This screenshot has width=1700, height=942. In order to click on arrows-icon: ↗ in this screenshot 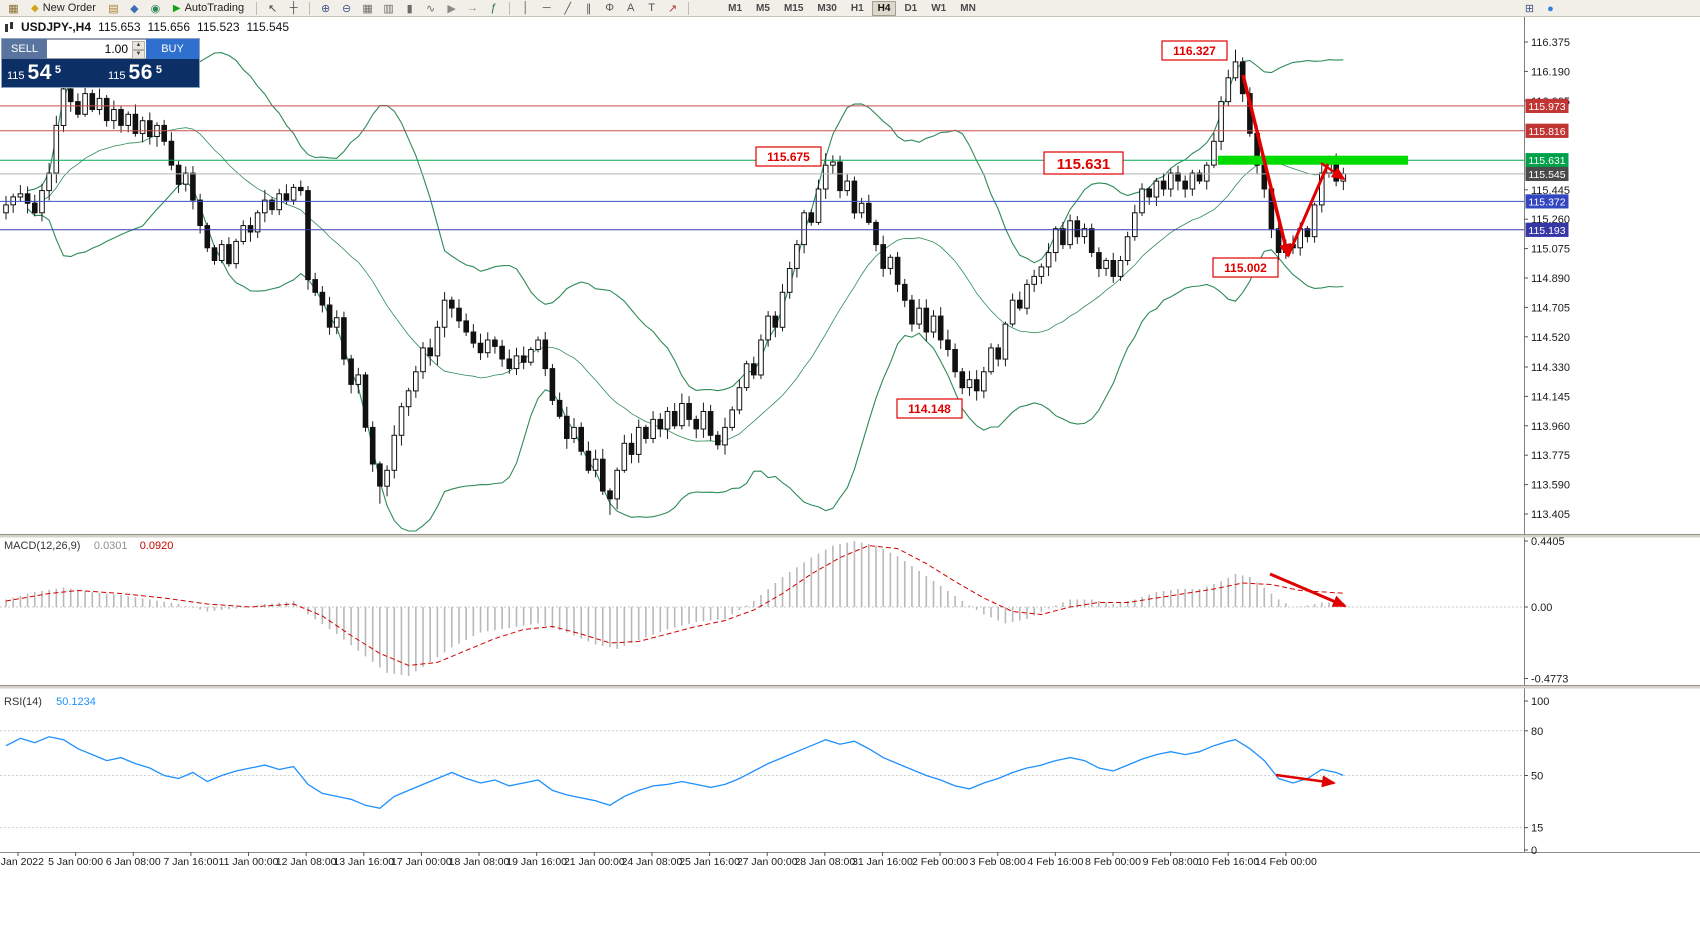, I will do `click(673, 8)`.